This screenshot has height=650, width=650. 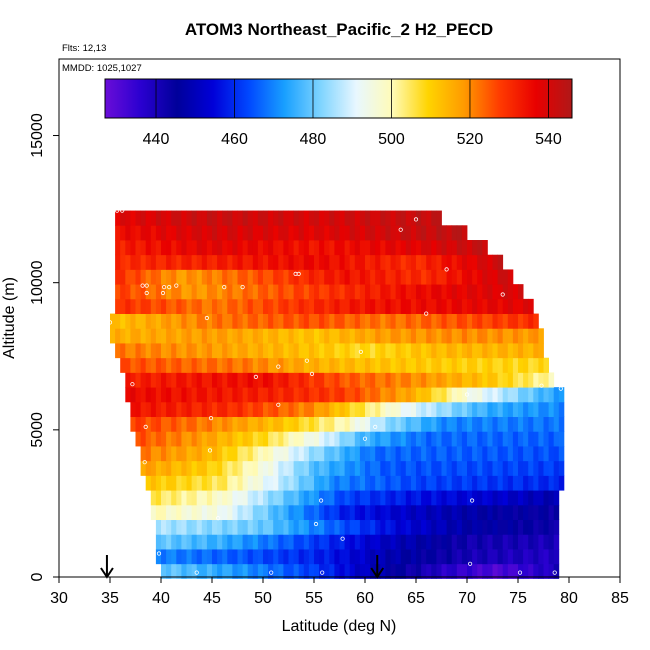 I want to click on altitude-band, so click(x=278, y=218).